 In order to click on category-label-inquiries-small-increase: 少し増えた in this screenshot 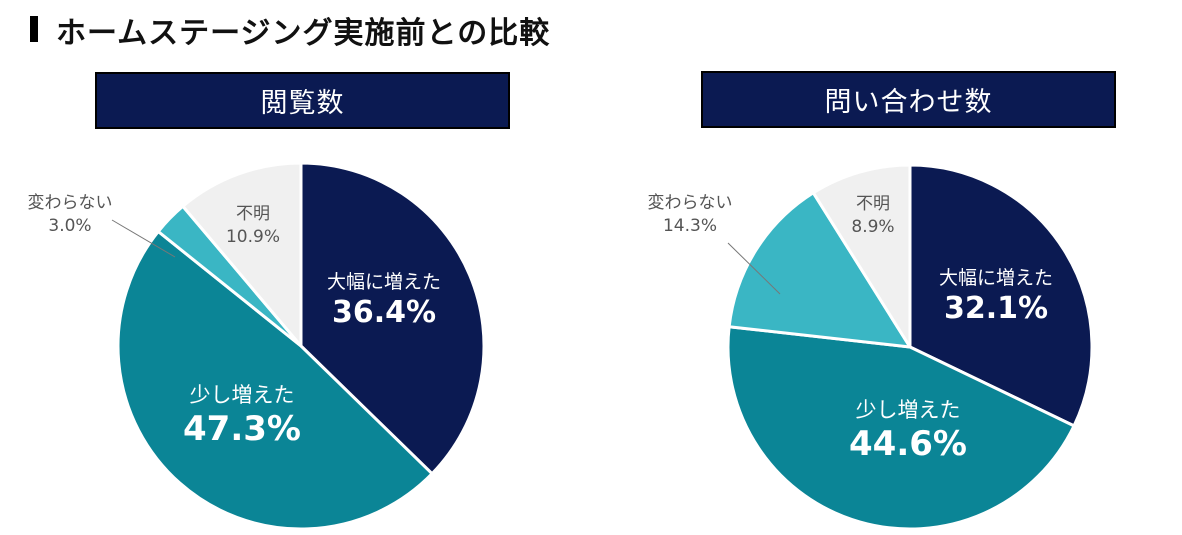, I will do `click(908, 410)`.